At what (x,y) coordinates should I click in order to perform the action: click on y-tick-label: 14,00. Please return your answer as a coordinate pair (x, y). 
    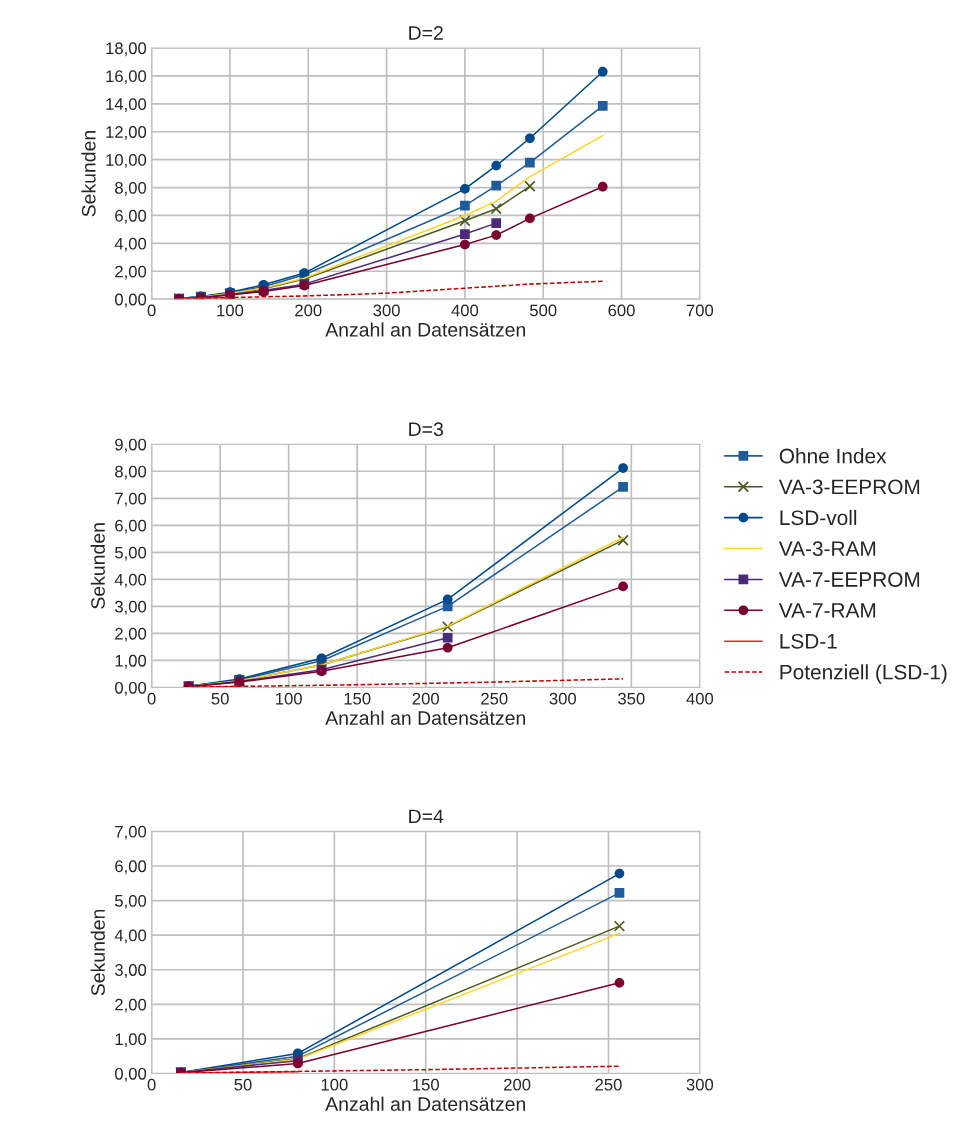
    Looking at the image, I should click on (126, 105).